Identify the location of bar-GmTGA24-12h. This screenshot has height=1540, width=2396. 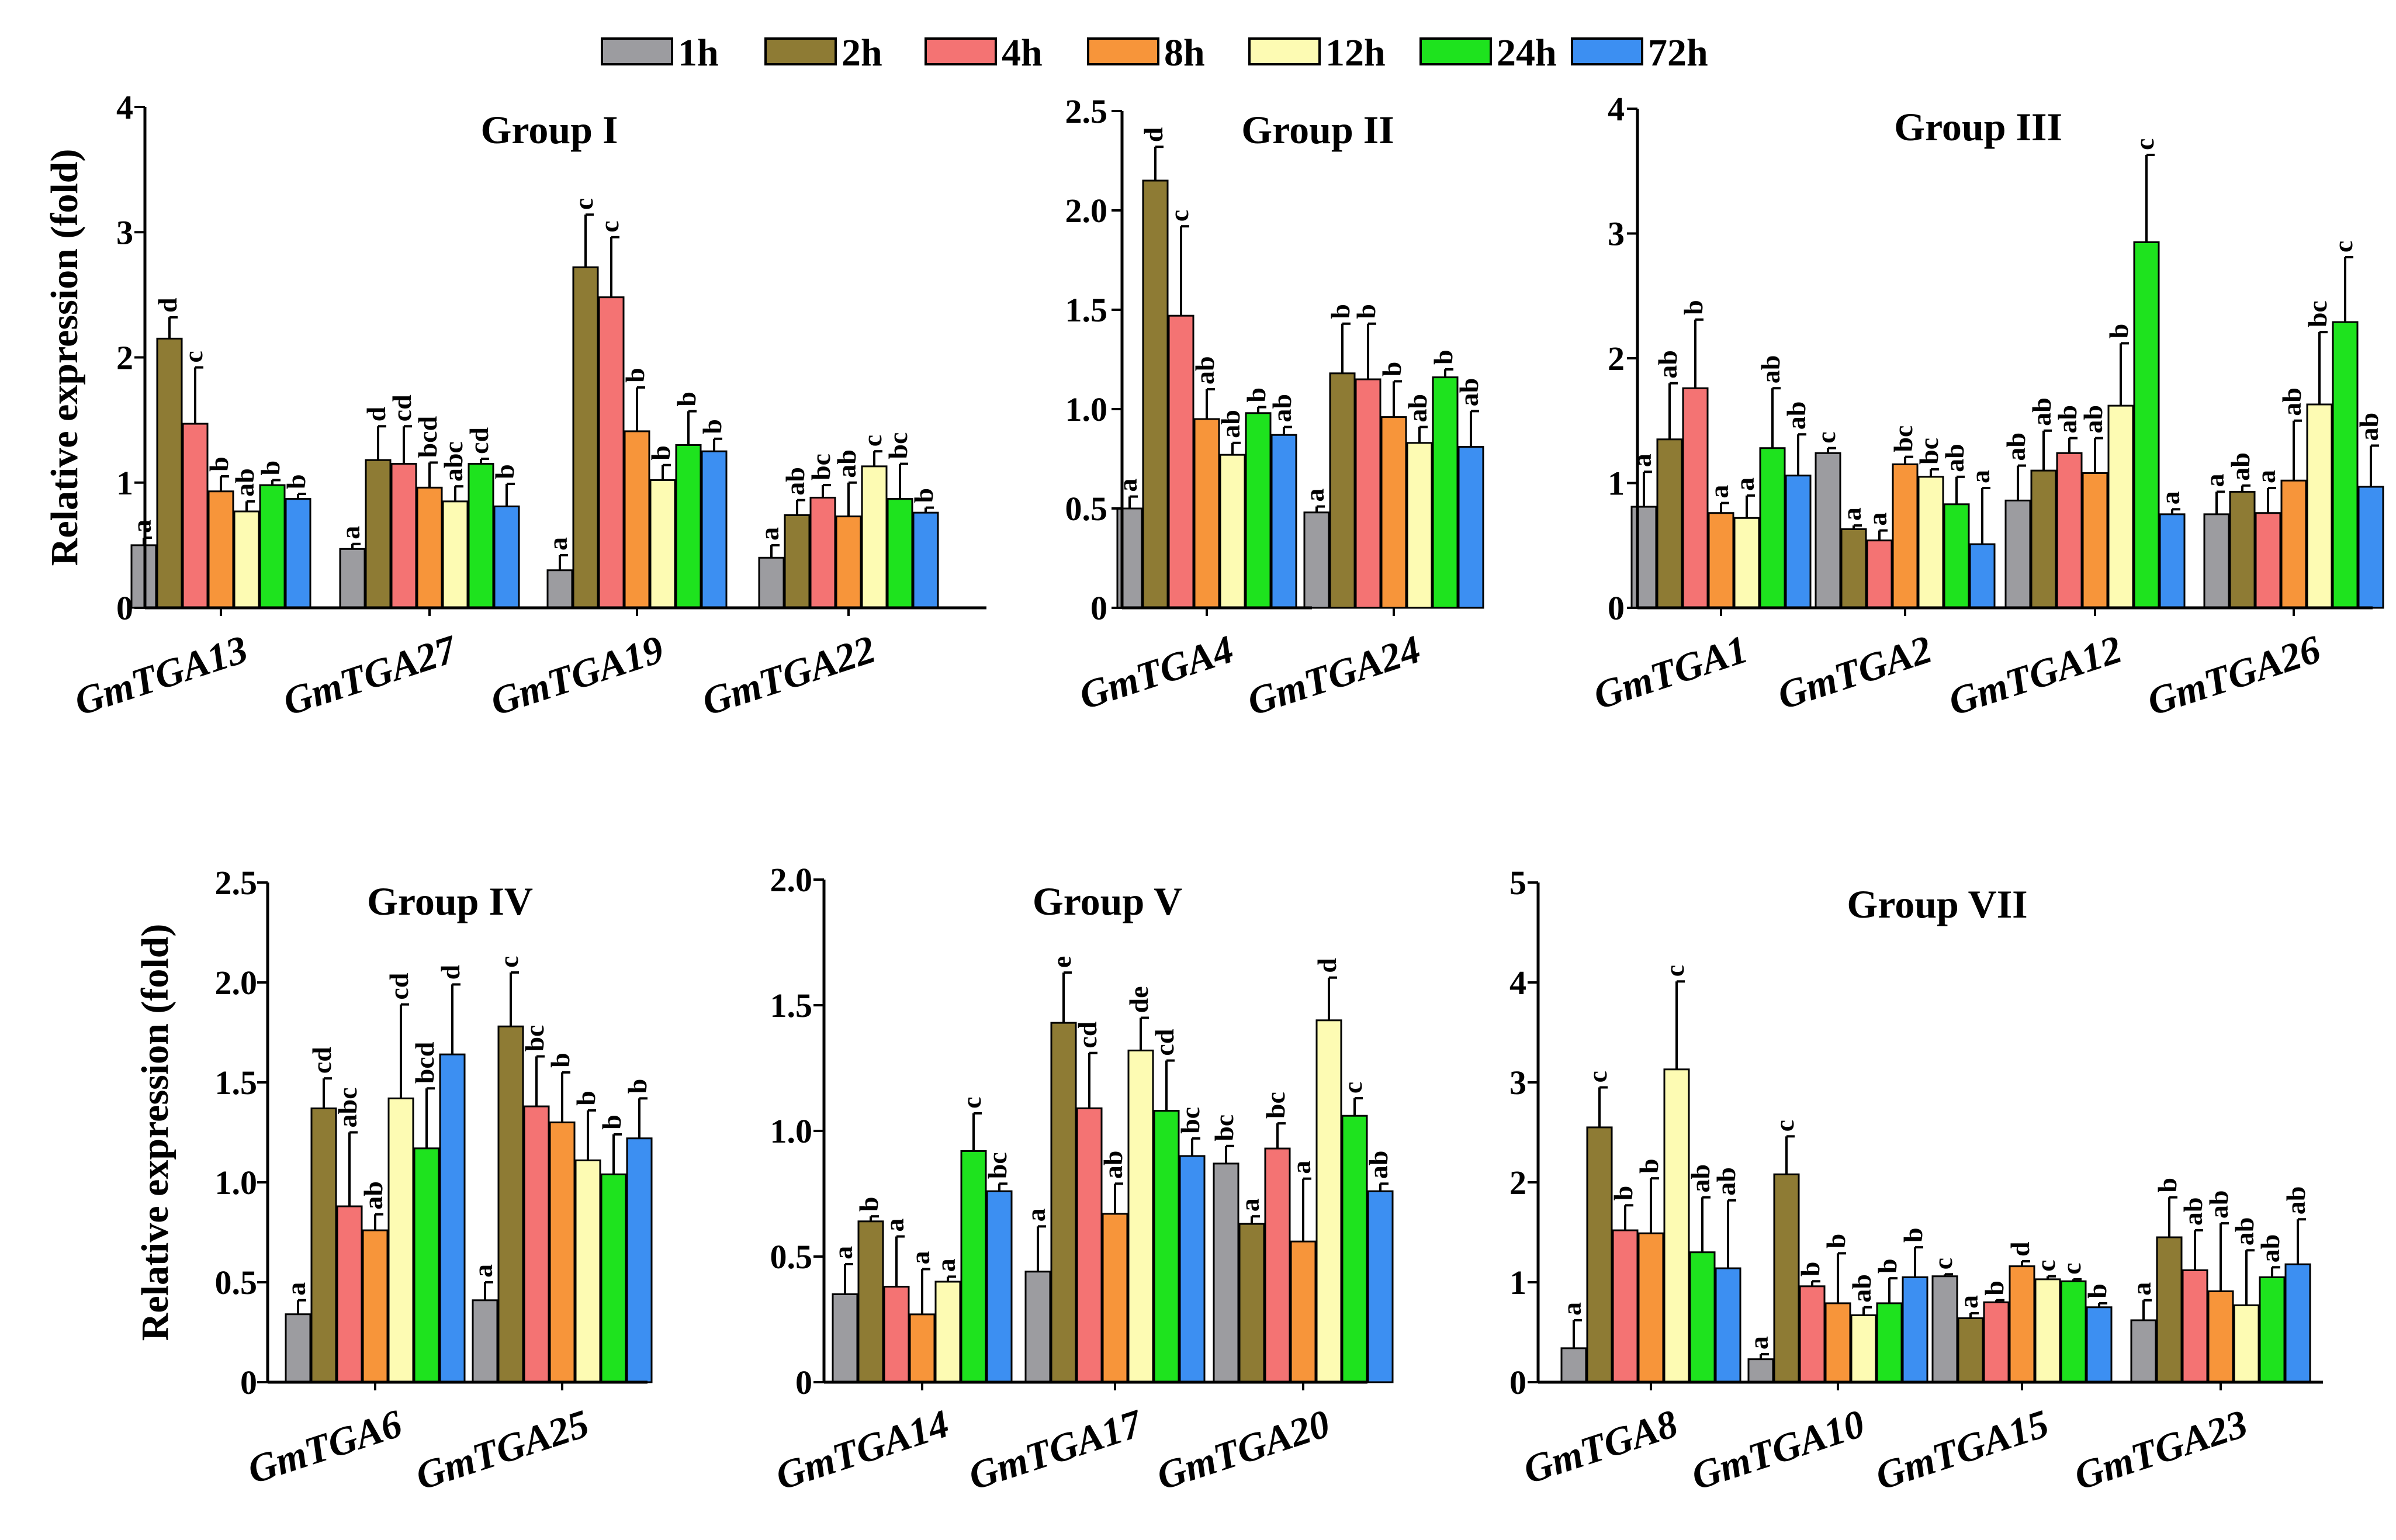
(1419, 525).